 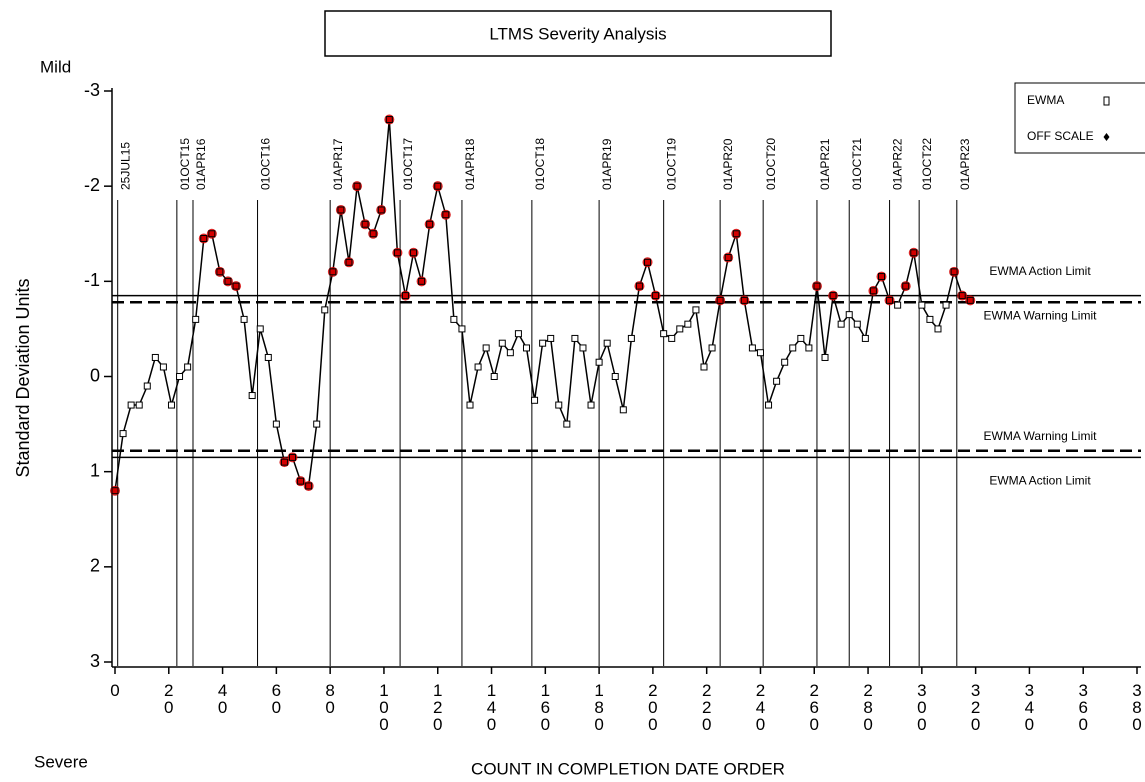 I want to click on x-tick-label: 60, so click(x=276, y=699).